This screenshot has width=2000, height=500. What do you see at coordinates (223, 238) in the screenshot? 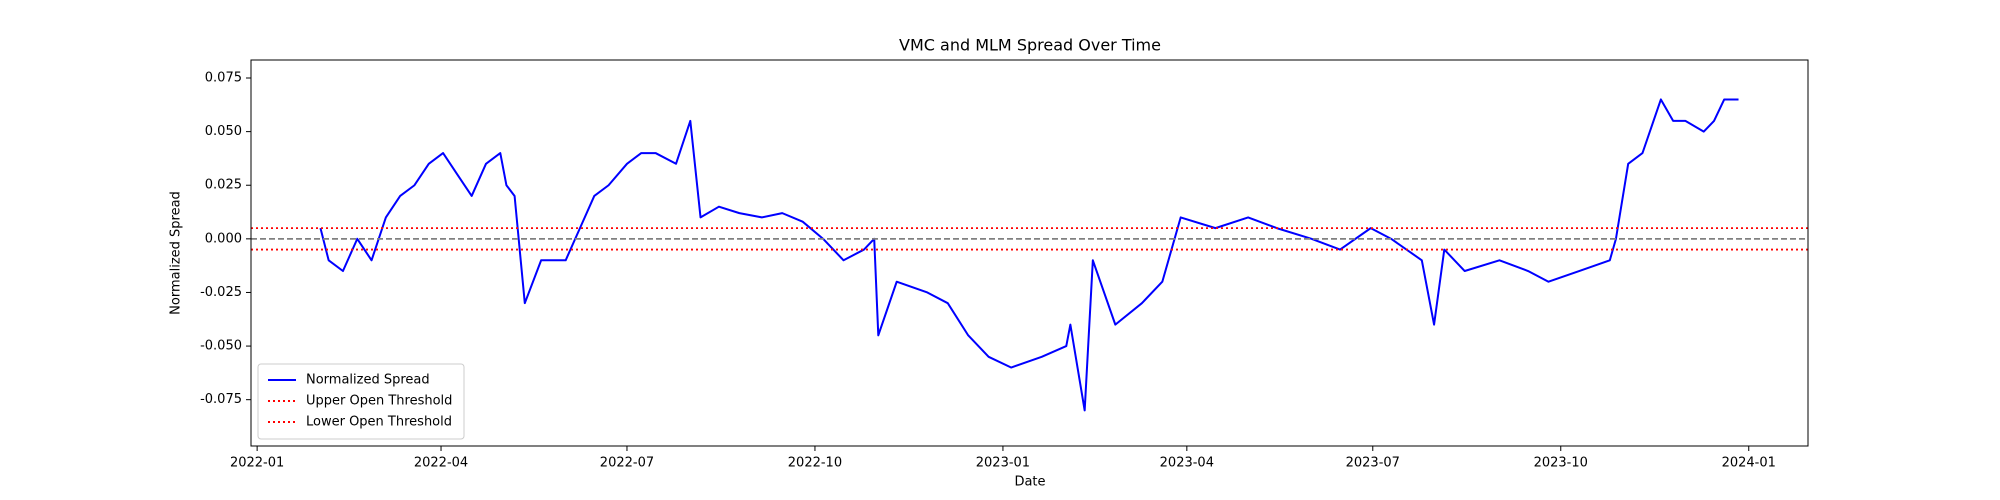
I see `y-tick-label: 0.000` at bounding box center [223, 238].